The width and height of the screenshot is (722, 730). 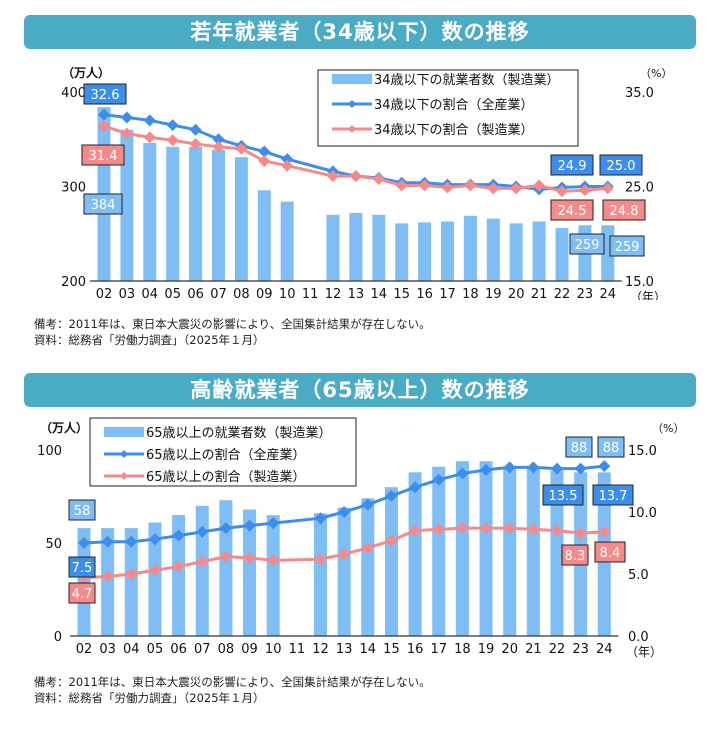 What do you see at coordinates (149, 340) in the screenshot?
I see `source-young: 資料：総務省「労働力調査」（2025年１月）` at bounding box center [149, 340].